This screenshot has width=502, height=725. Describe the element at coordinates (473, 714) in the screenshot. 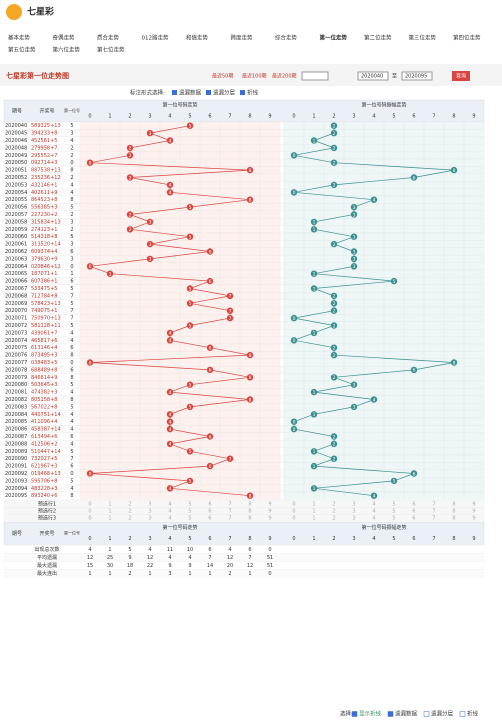

I see `footer-option: 折线` at that location.